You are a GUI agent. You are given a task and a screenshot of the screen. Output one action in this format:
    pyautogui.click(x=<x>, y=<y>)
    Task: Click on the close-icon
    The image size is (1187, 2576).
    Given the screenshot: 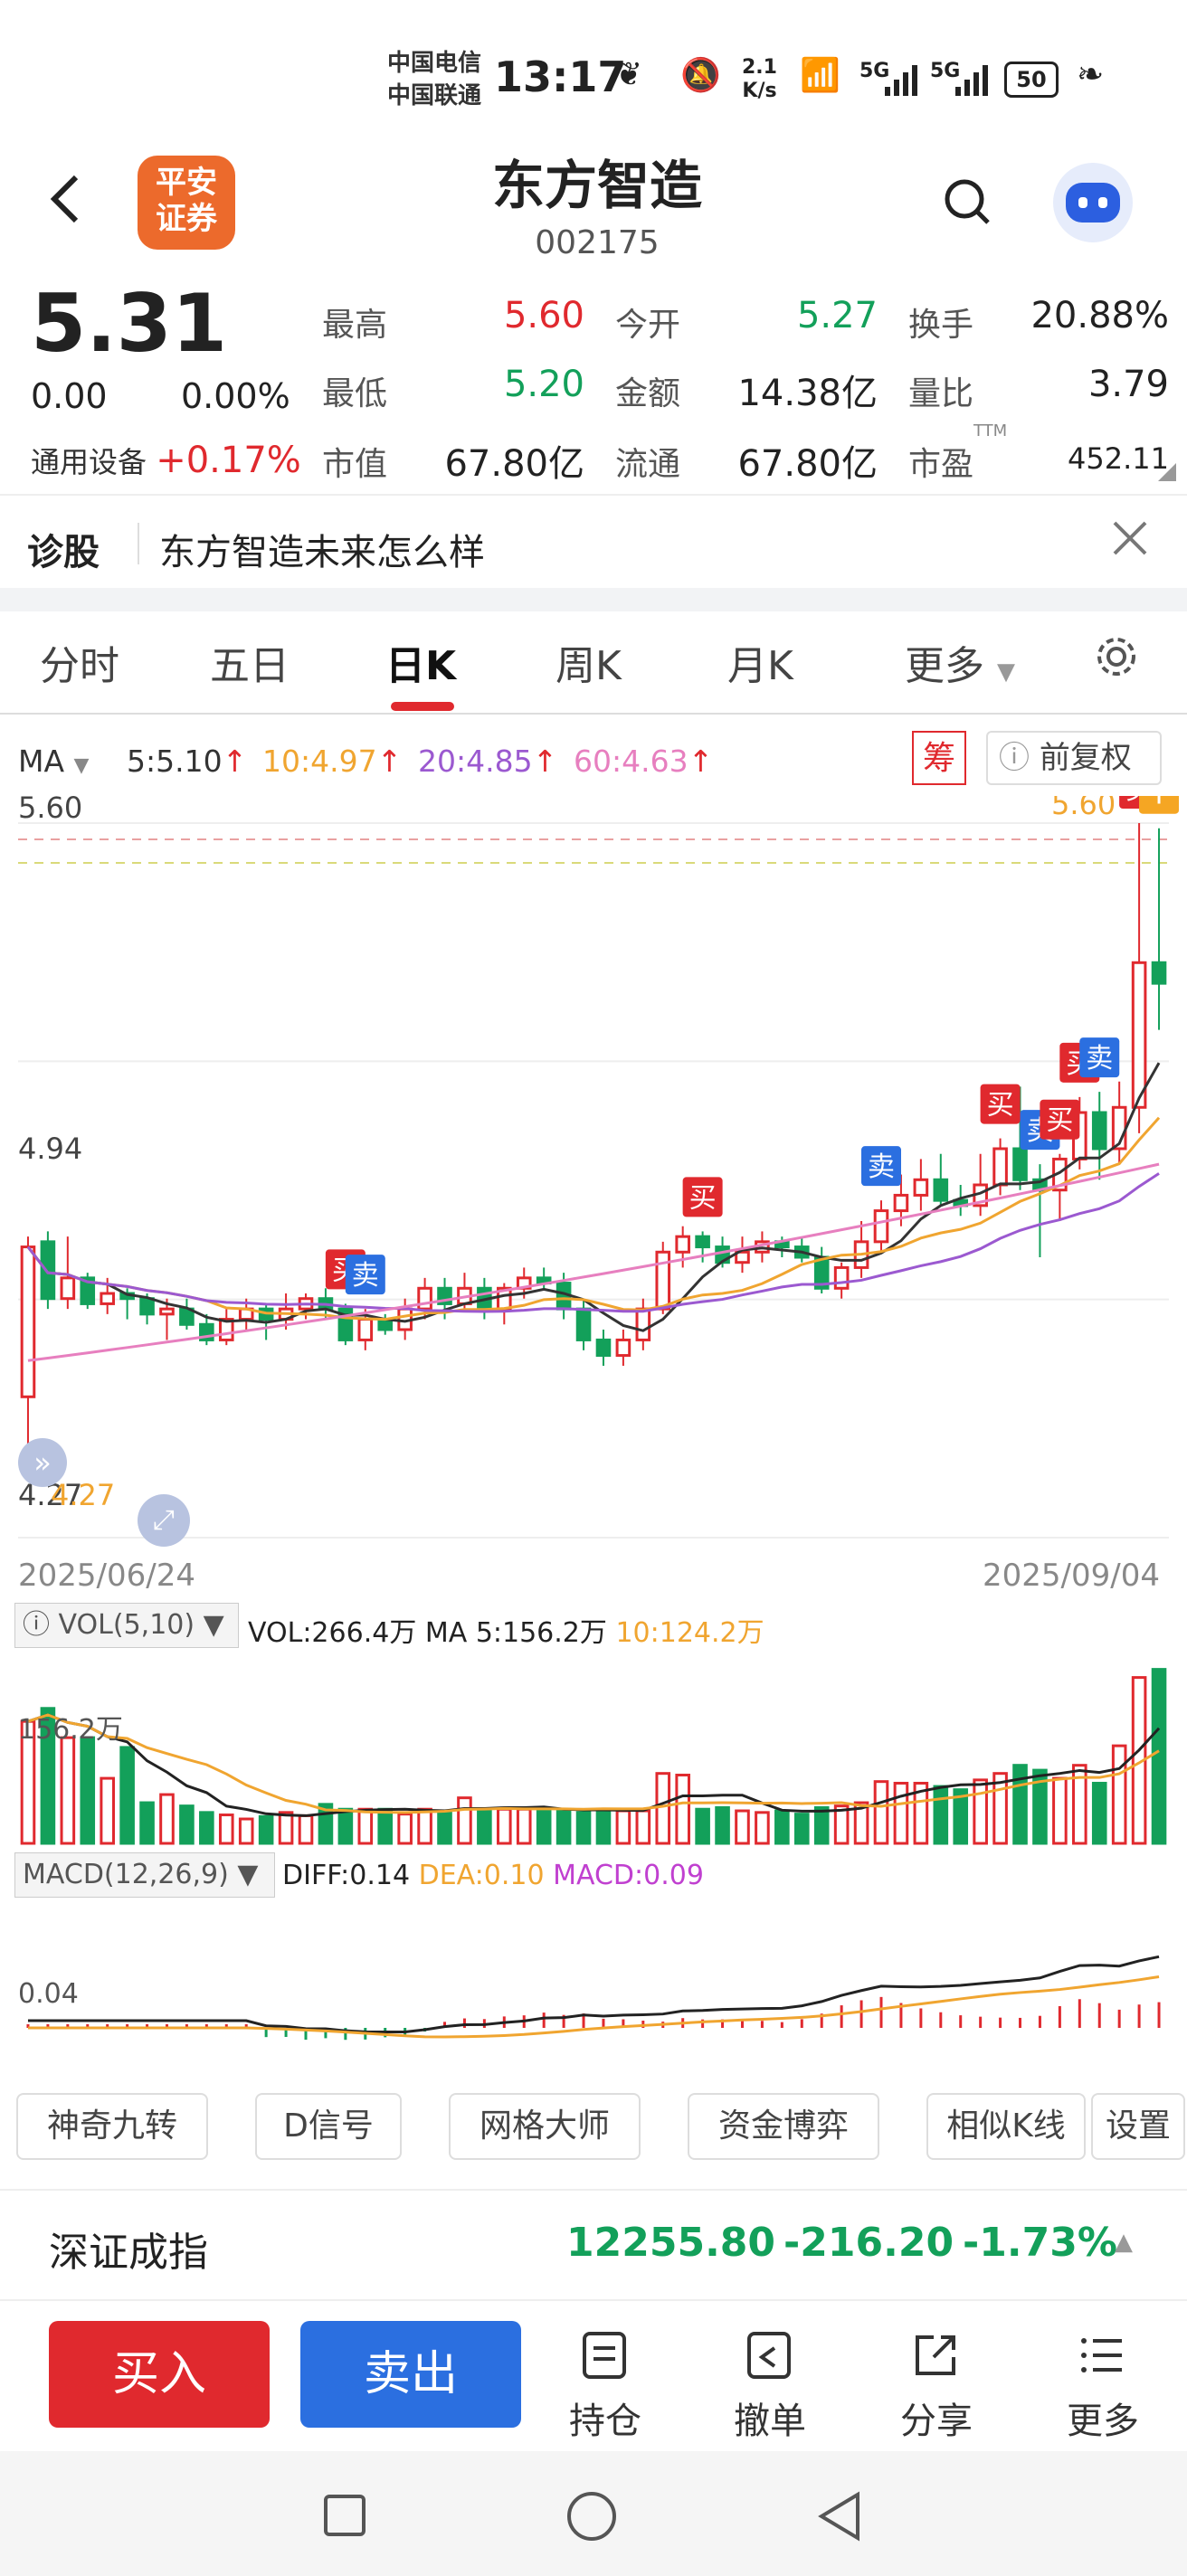 What is the action you would take?
    pyautogui.click(x=1130, y=538)
    